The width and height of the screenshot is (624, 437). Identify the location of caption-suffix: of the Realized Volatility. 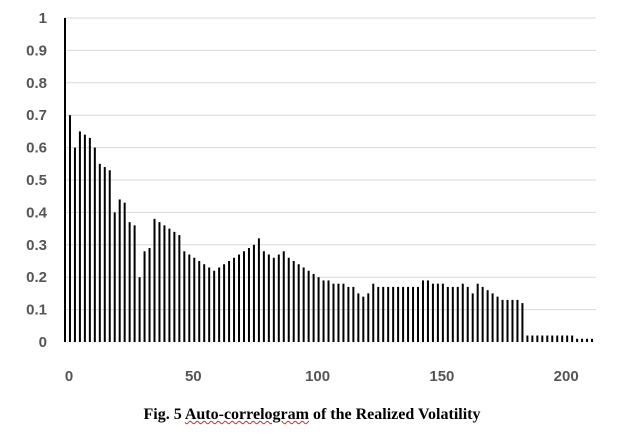
(394, 414).